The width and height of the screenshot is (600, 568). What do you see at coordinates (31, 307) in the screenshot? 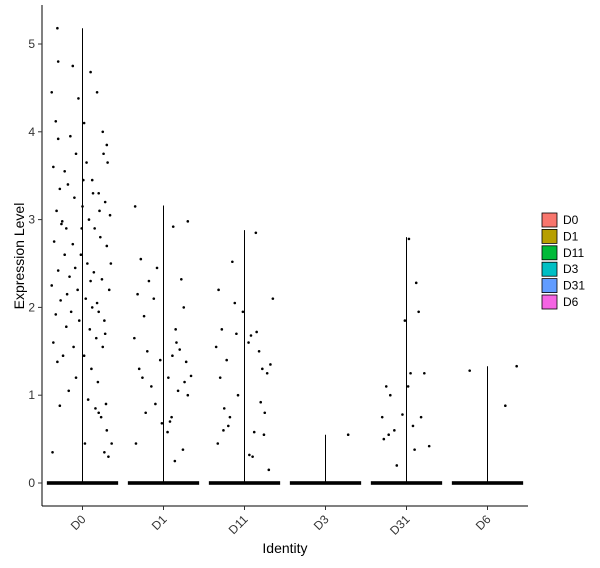
I see `y-tick-label: 2` at bounding box center [31, 307].